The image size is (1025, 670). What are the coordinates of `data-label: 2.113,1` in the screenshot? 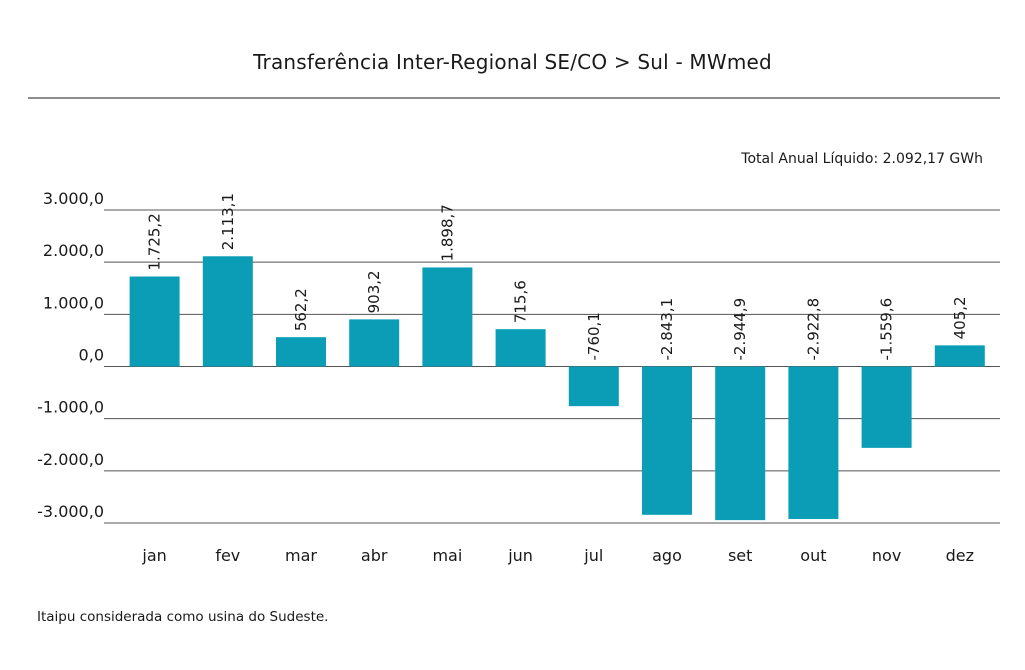 It's located at (228, 221).